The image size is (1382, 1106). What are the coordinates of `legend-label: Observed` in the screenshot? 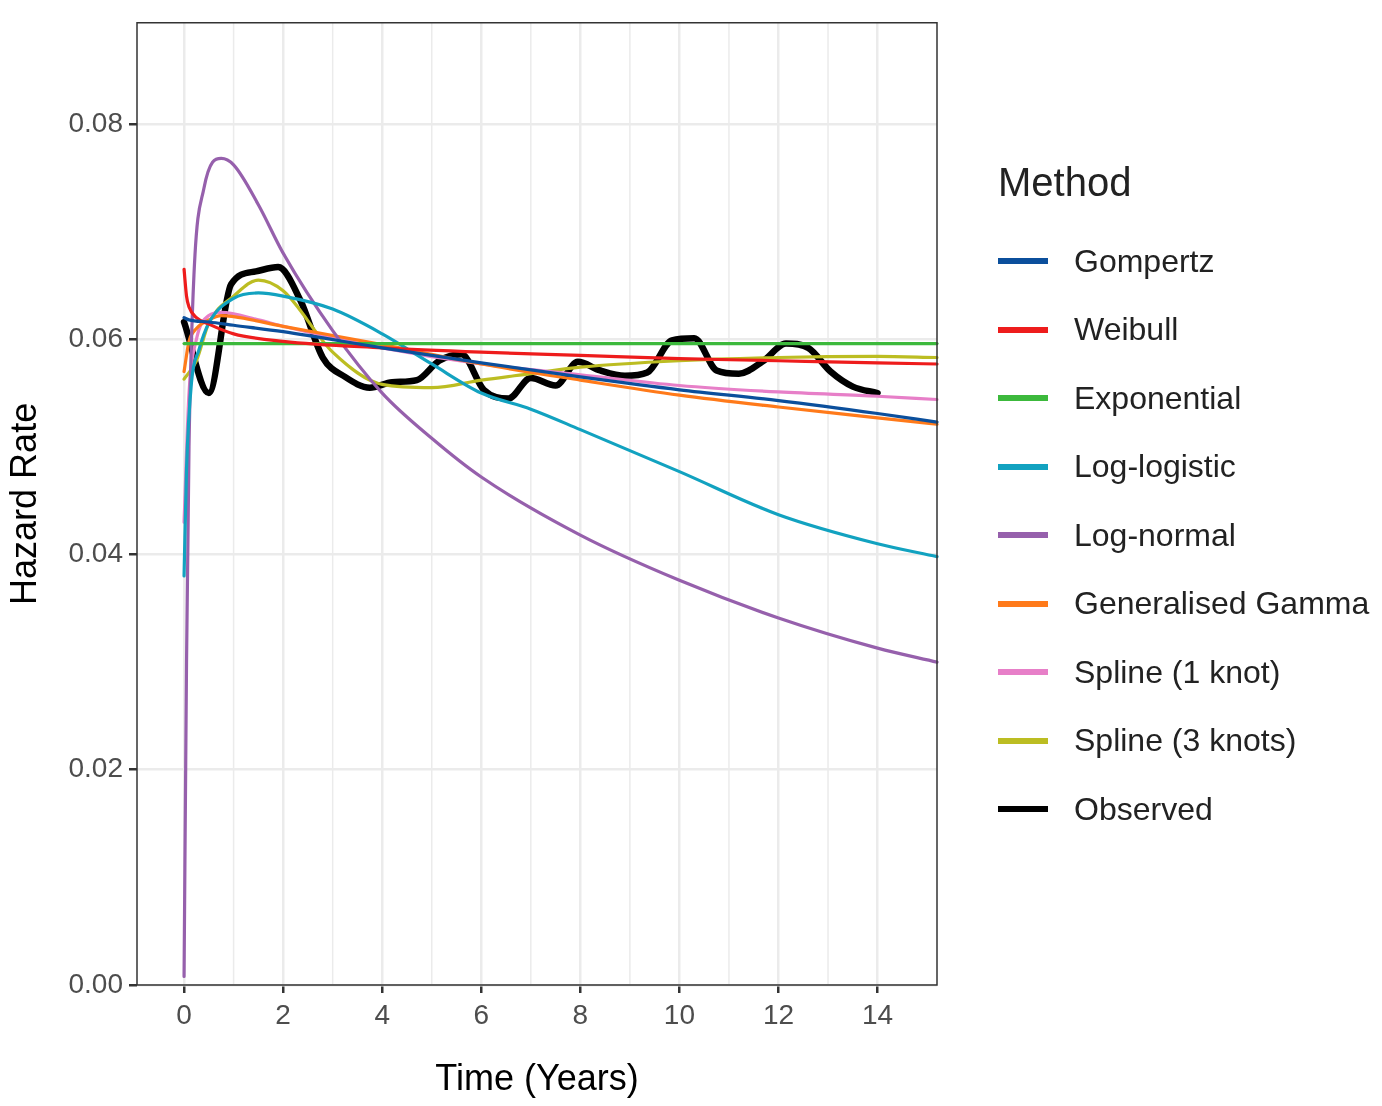 It's located at (1143, 809).